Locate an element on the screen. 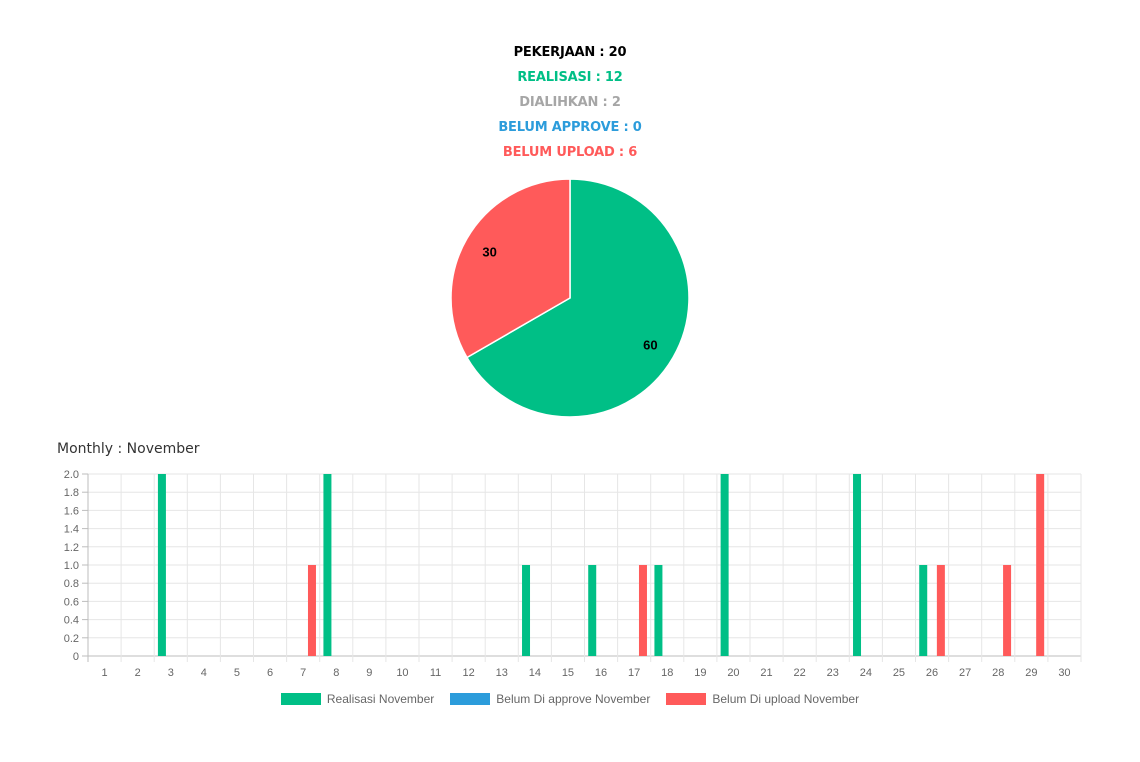 The image size is (1140, 762). x-tick-label: 21 is located at coordinates (766, 673).